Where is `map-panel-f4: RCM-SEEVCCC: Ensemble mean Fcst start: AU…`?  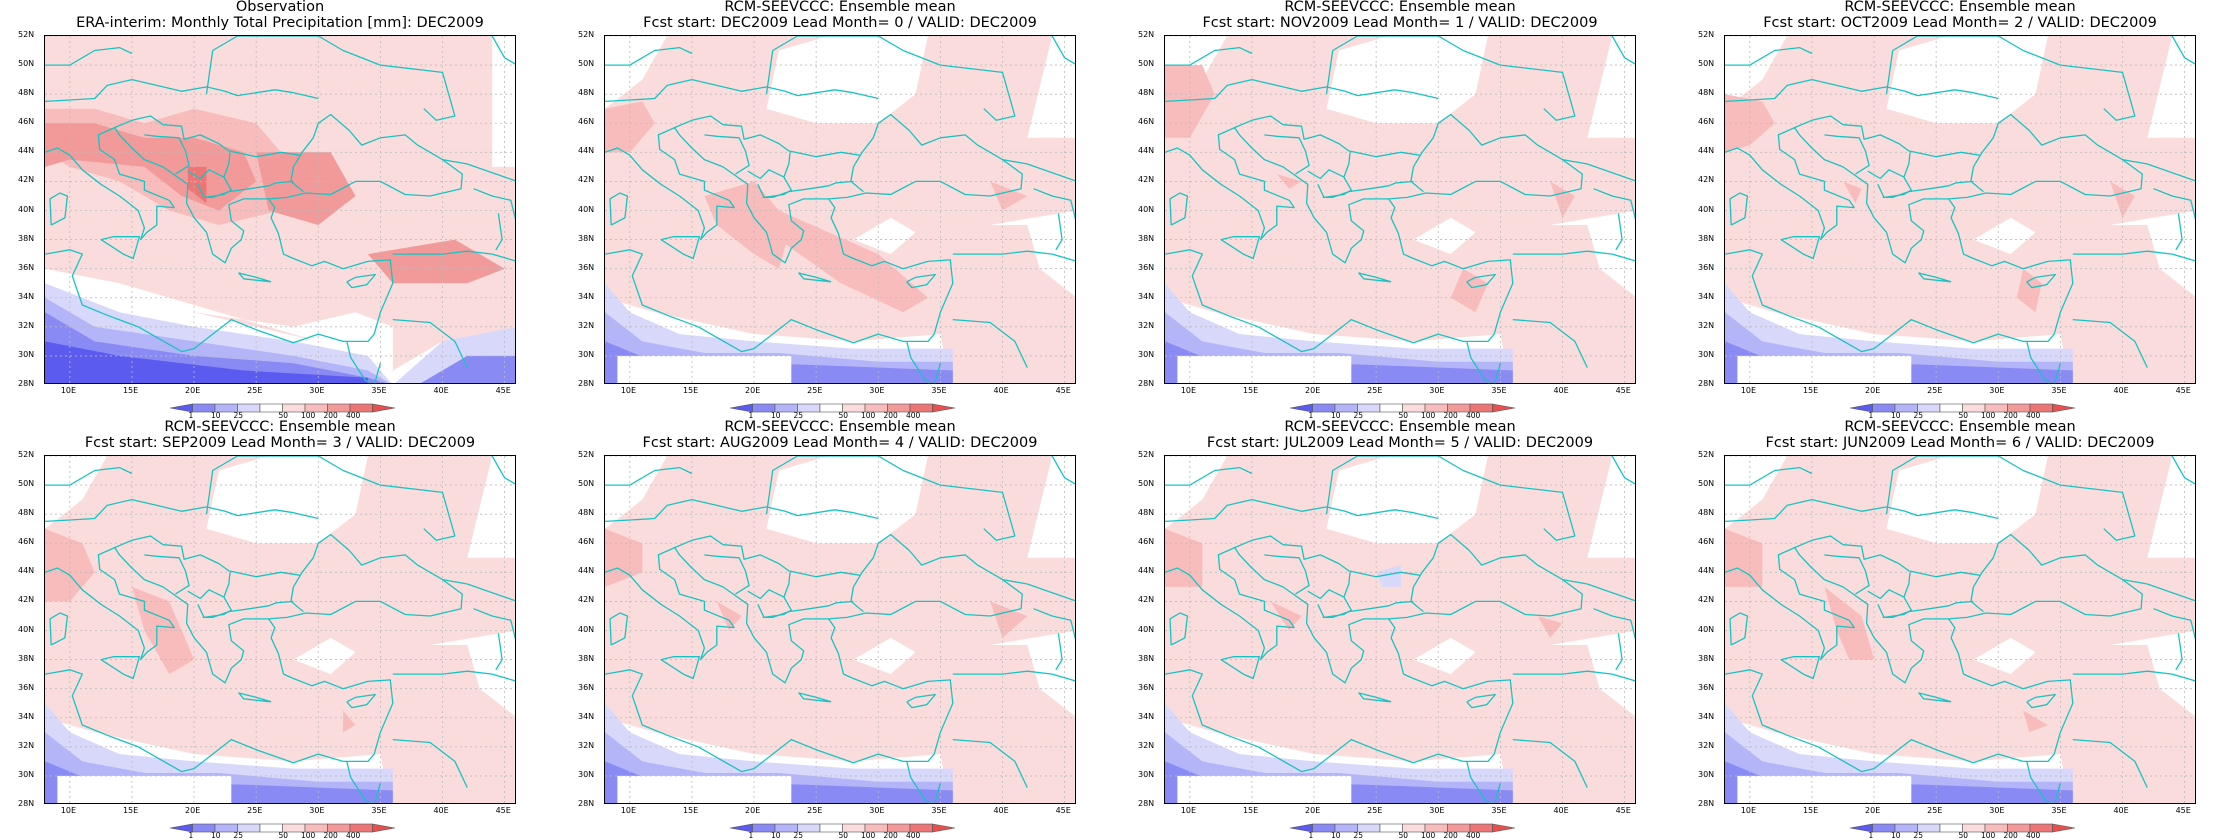 map-panel-f4: RCM-SEEVCCC: Ensemble mean Fcst start: AU… is located at coordinates (840, 630).